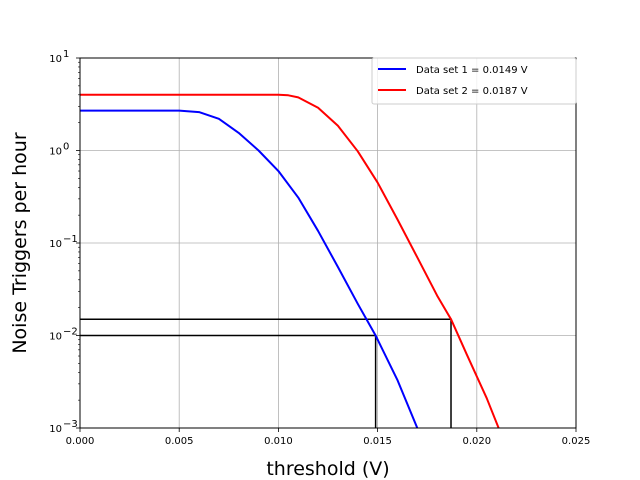 The image size is (640, 480). What do you see at coordinates (472, 70) in the screenshot?
I see `legend-entry: Data set 1 = 0.0149 V` at bounding box center [472, 70].